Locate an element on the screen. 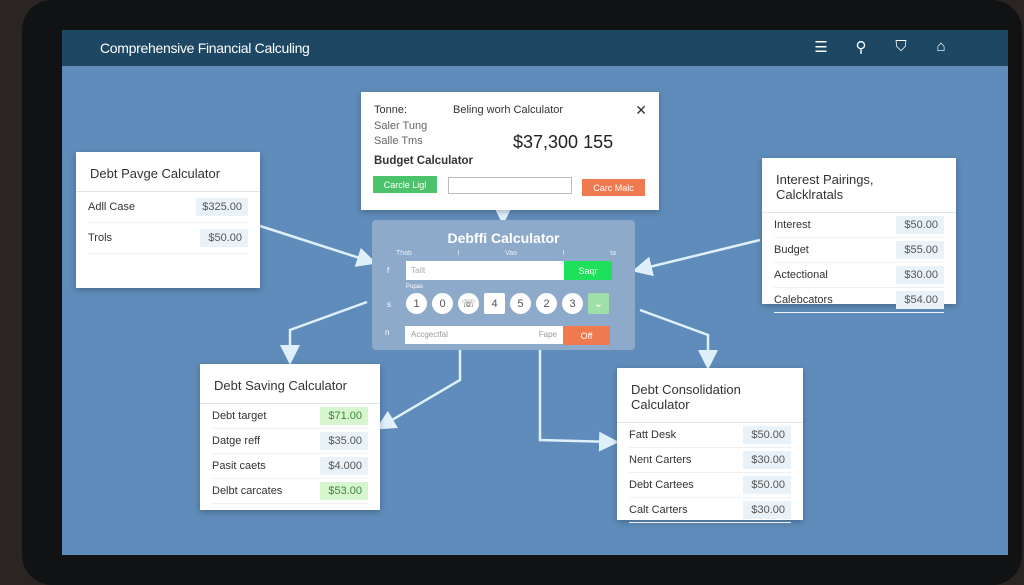 The height and width of the screenshot is (585, 1024). row-label: Calebcators is located at coordinates (803, 300).